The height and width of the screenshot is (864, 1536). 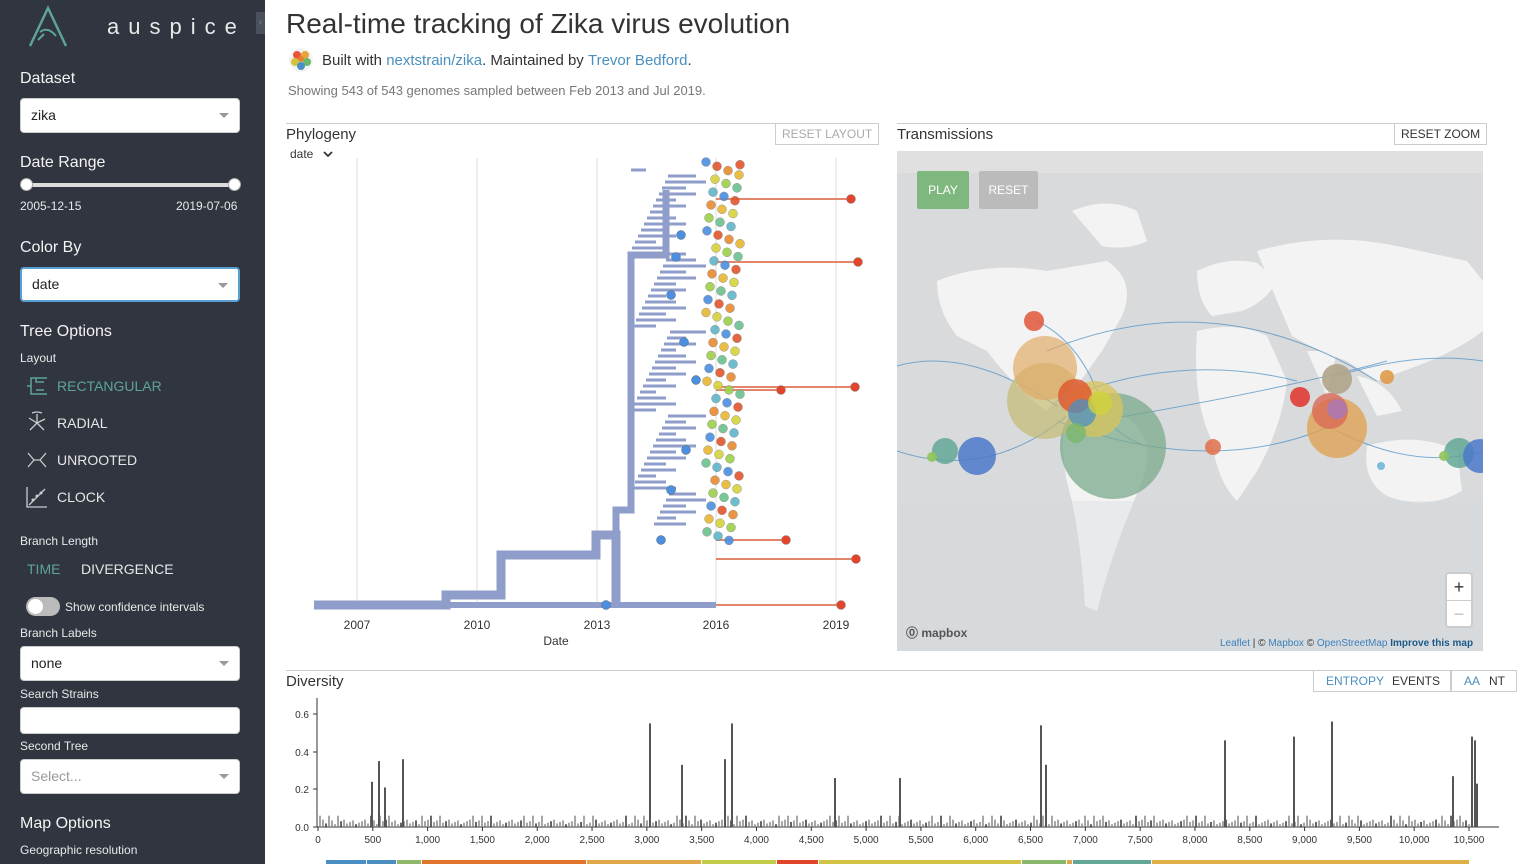 I want to click on dataset-source-link: nextstrain/zika, so click(x=434, y=60).